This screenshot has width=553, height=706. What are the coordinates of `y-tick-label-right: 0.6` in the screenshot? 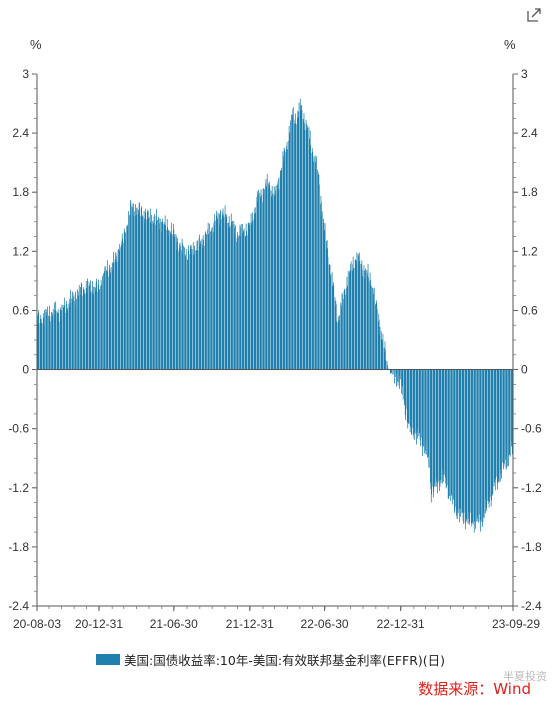 It's located at (529, 310).